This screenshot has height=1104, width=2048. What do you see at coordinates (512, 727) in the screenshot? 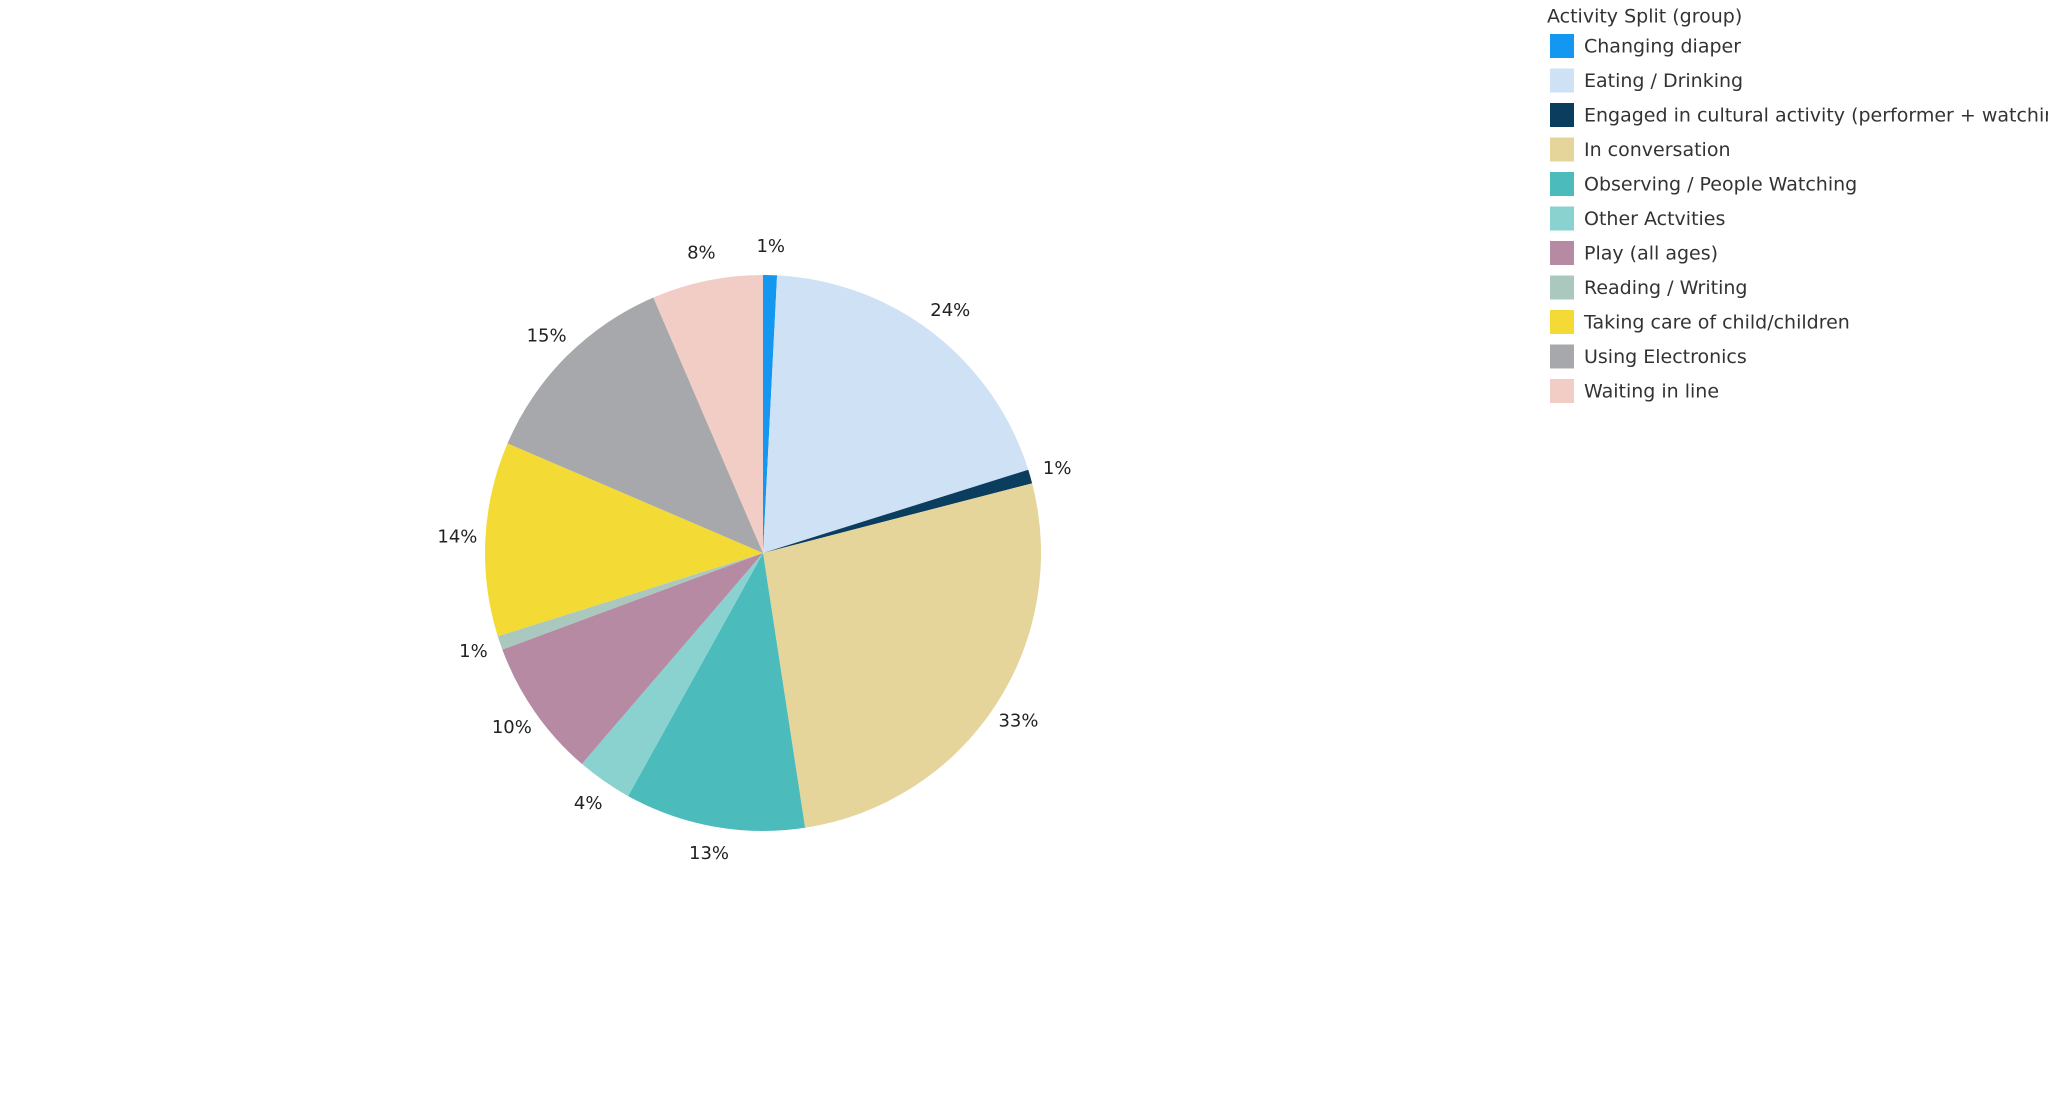
I see `data-label: 10%` at bounding box center [512, 727].